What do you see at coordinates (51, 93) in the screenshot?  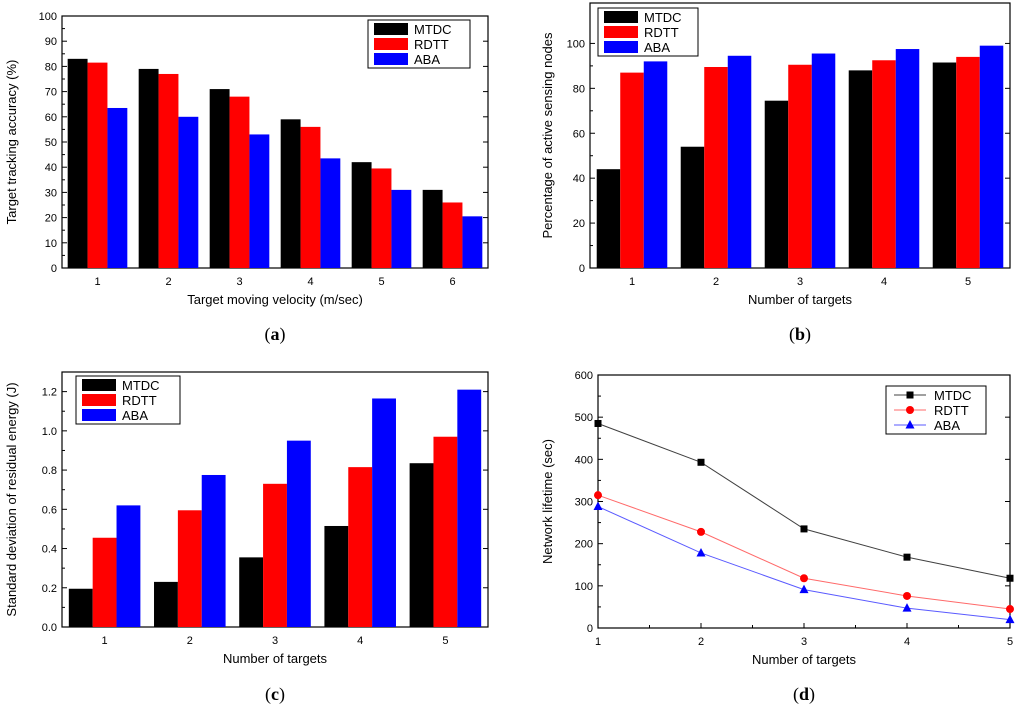 I see `y-tick-label: 70` at bounding box center [51, 93].